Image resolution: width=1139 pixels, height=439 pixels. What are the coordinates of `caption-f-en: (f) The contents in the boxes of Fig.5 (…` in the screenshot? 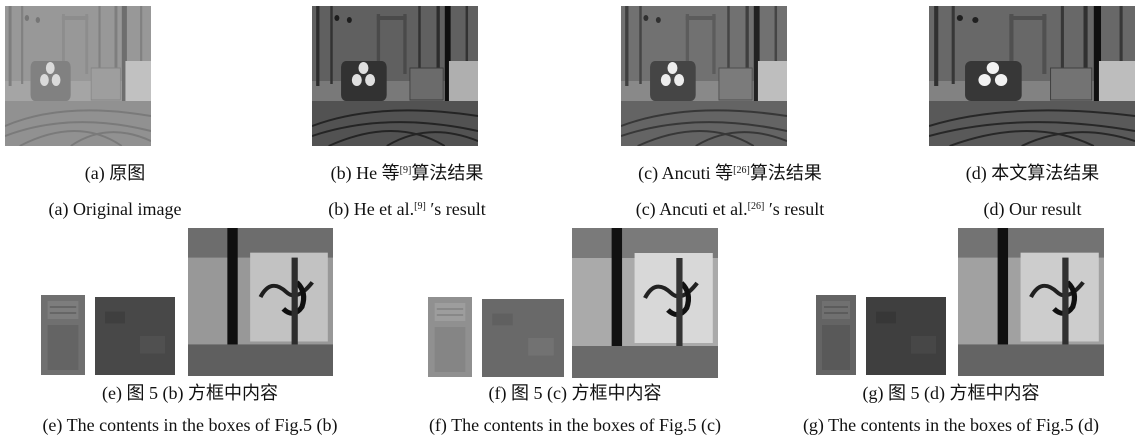 It's located at (575, 425).